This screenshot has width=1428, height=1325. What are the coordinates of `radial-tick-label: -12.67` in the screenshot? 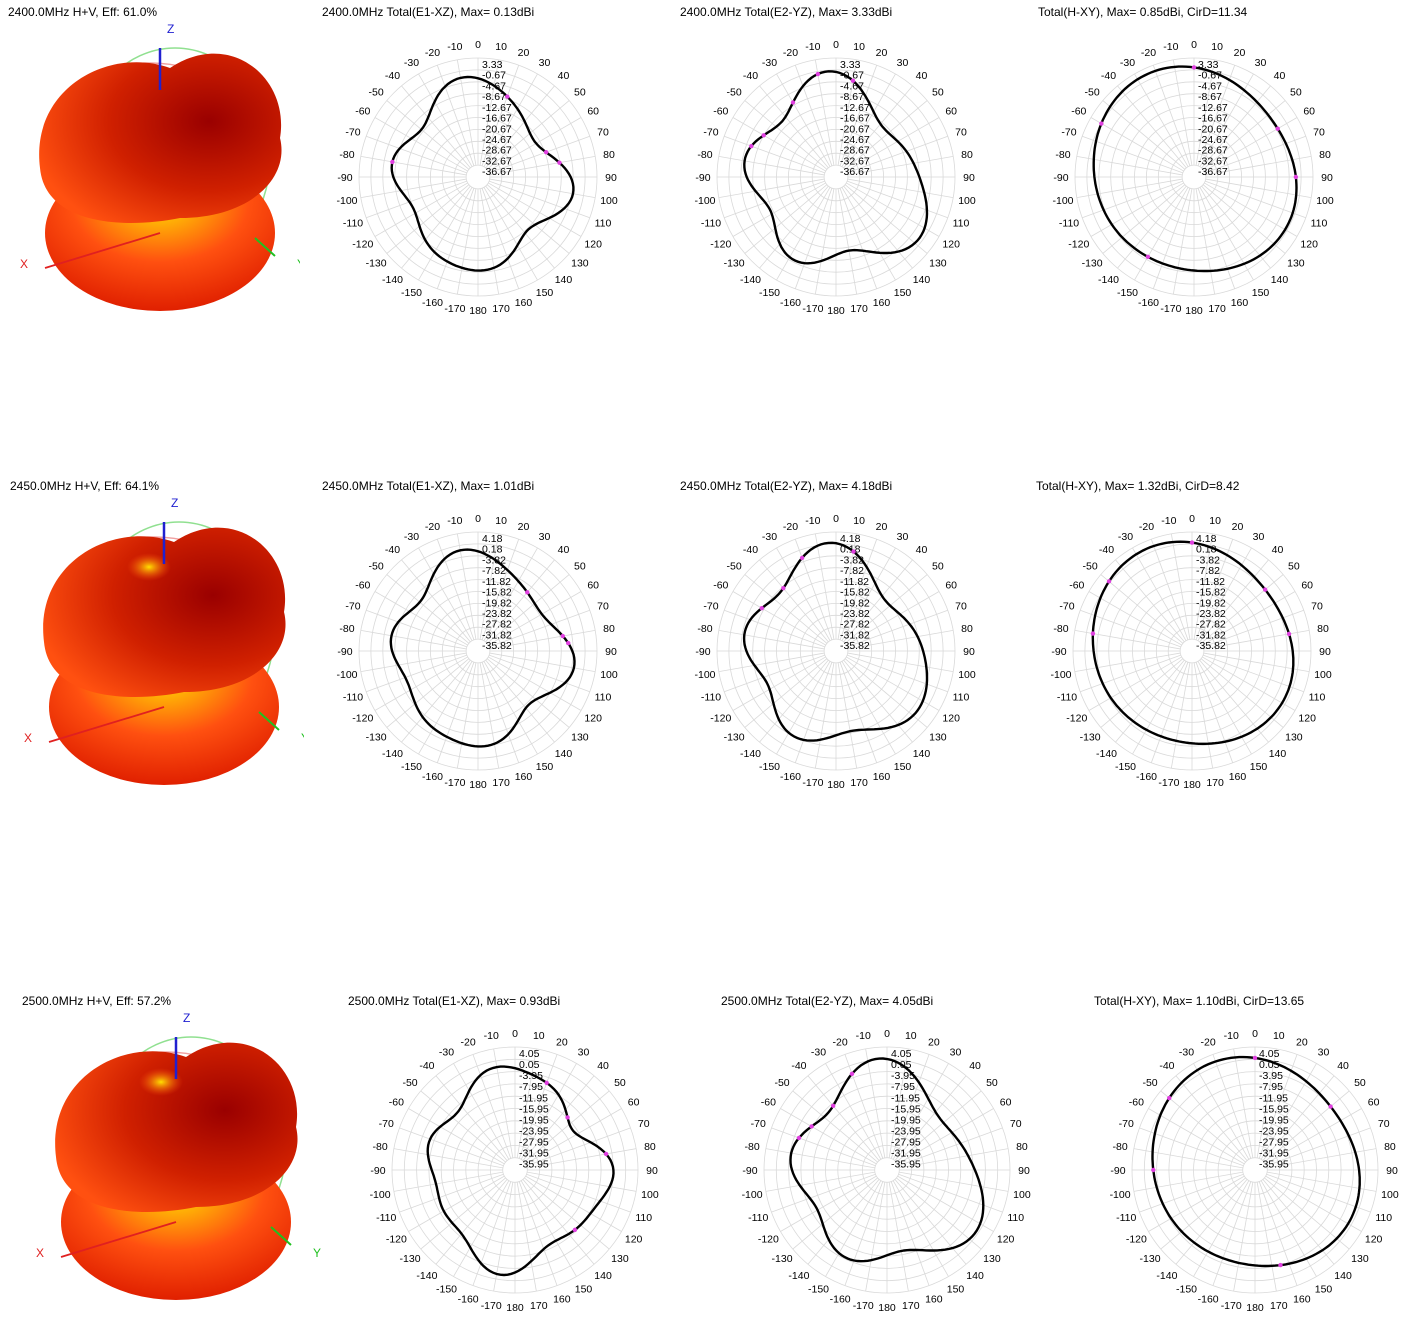 It's located at (1213, 108).